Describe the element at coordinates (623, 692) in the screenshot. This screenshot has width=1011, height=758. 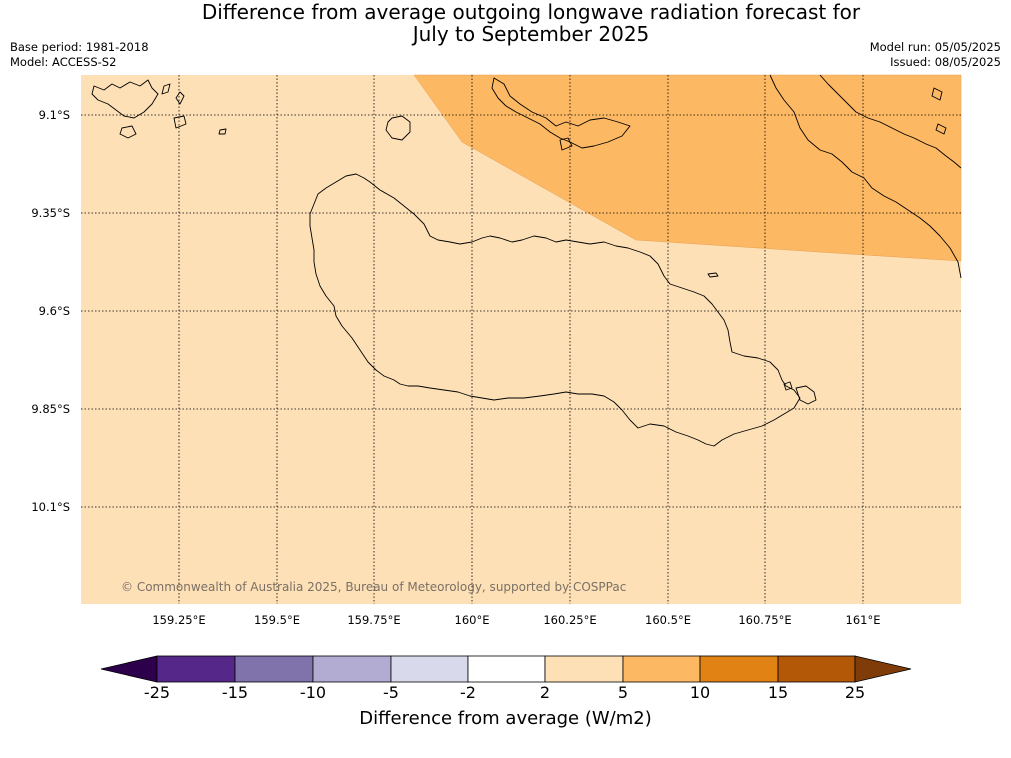
I see `colorbar-tick: 5` at that location.